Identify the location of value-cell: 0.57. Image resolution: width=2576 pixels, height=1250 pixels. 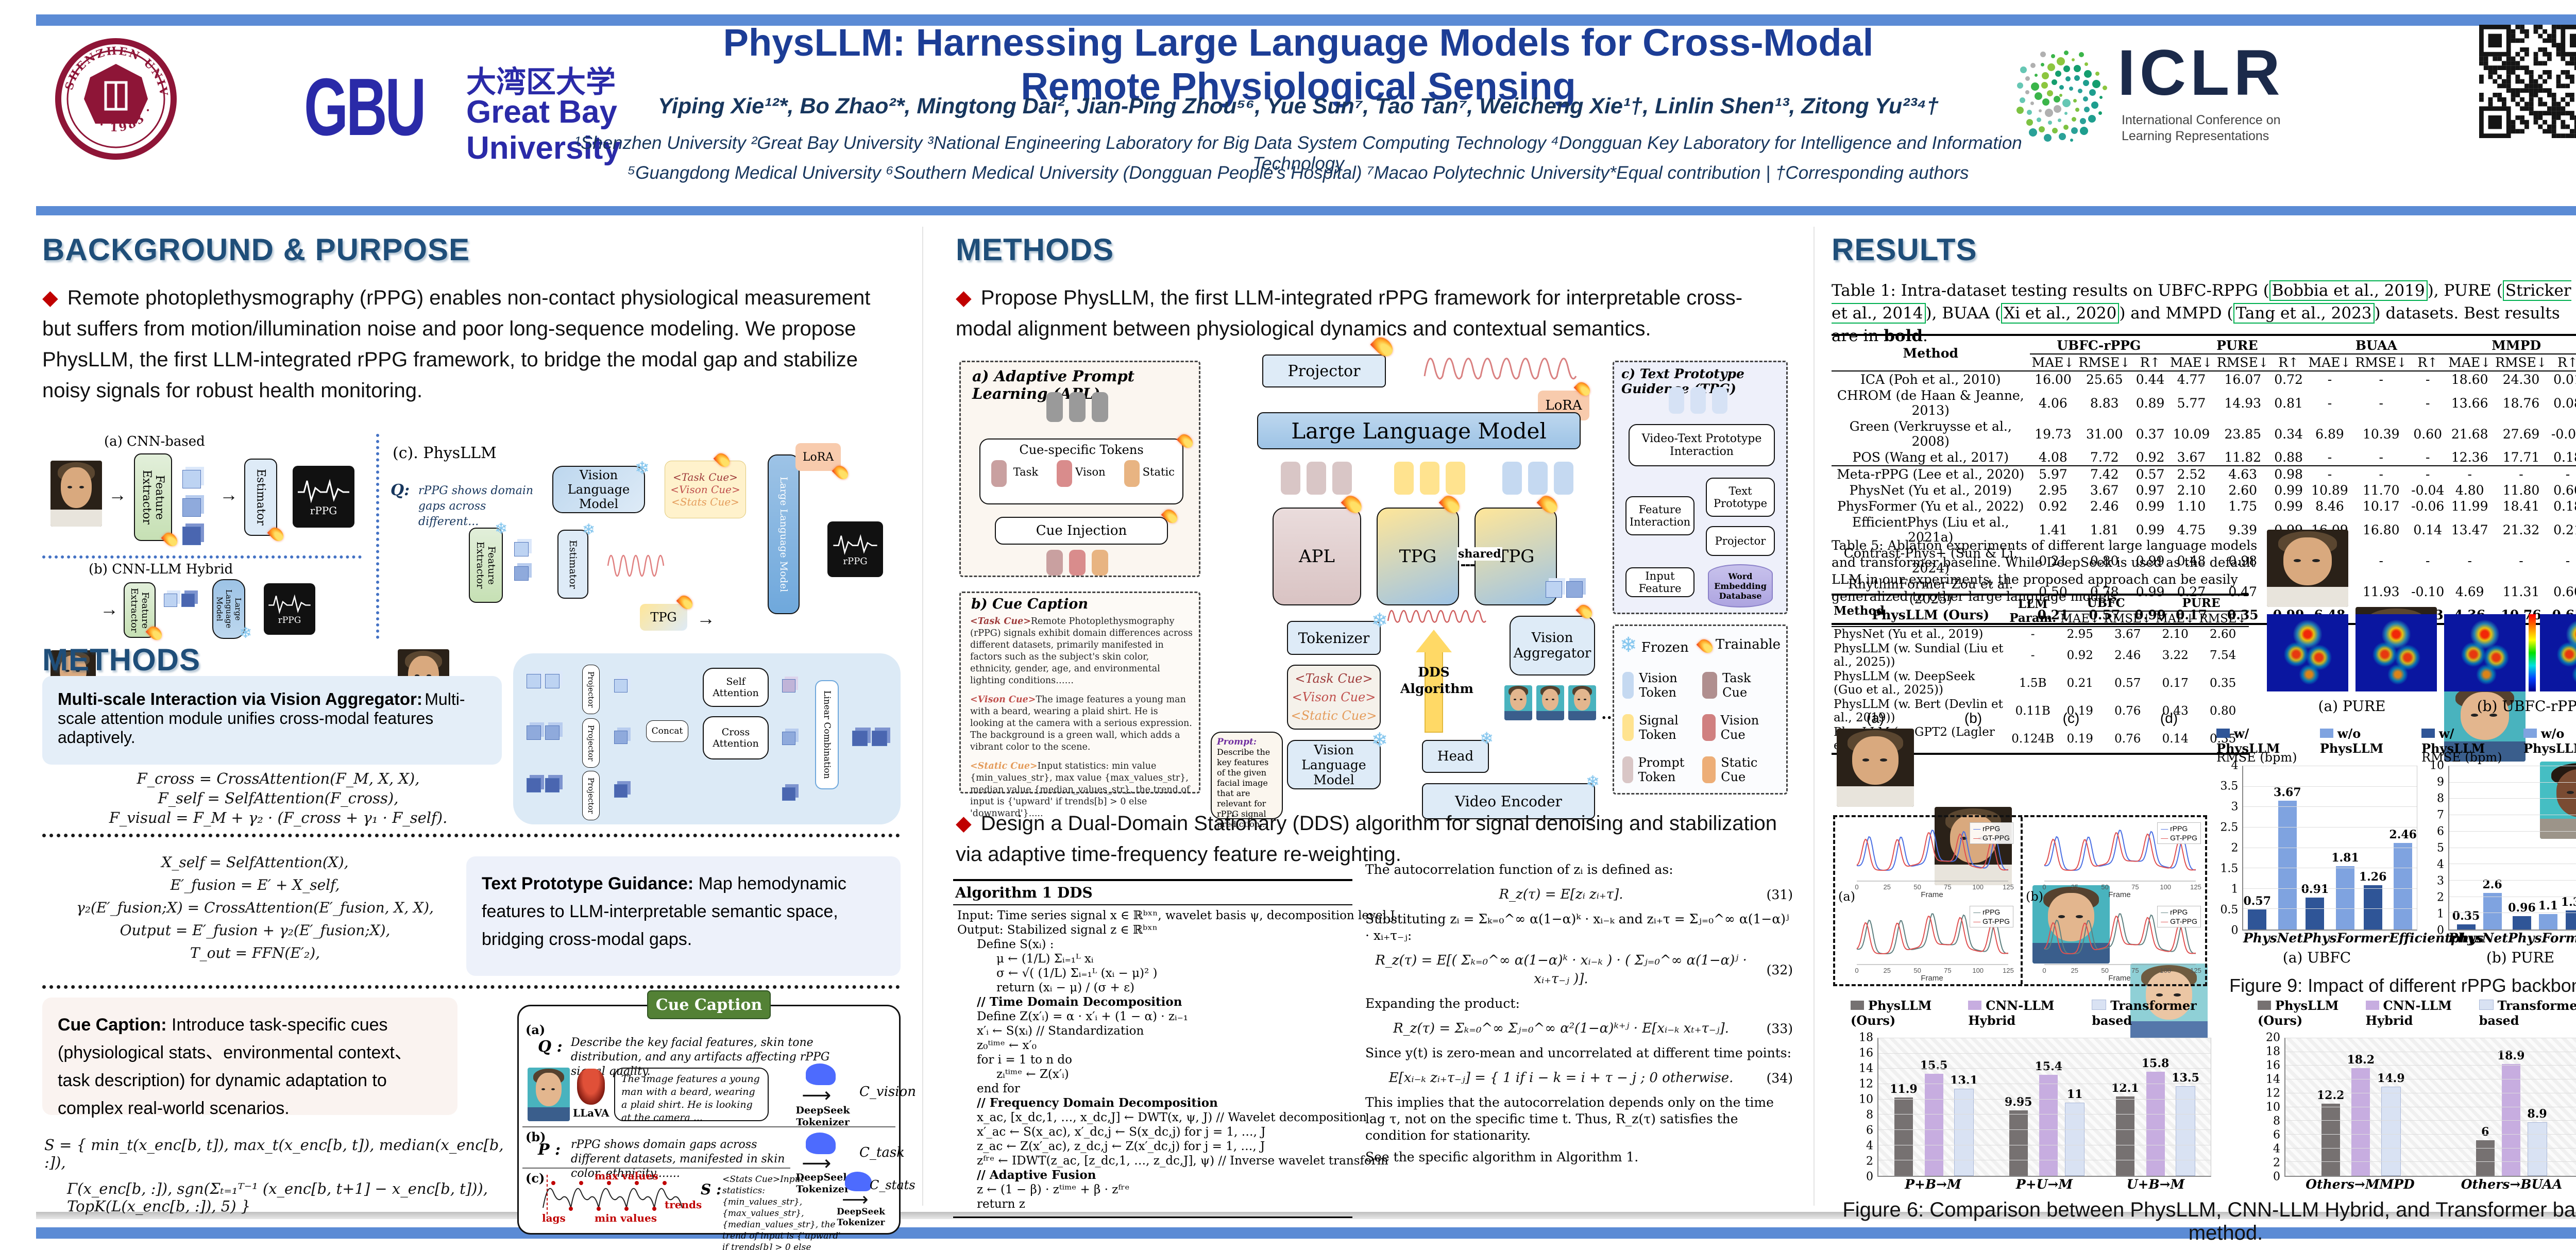
(2128, 683).